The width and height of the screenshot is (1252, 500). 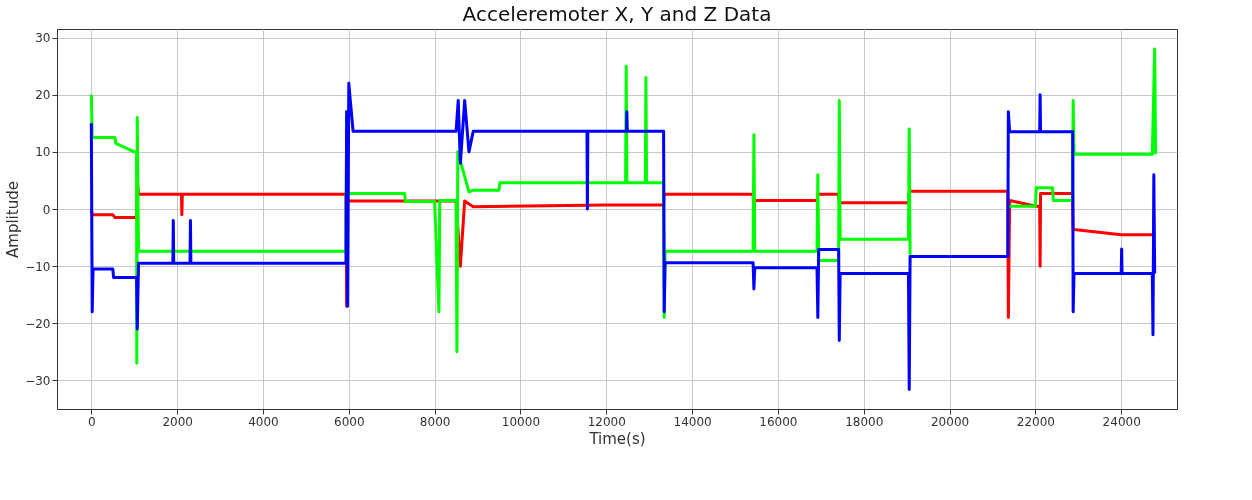 I want to click on y-tick-label: 10, so click(x=43, y=152).